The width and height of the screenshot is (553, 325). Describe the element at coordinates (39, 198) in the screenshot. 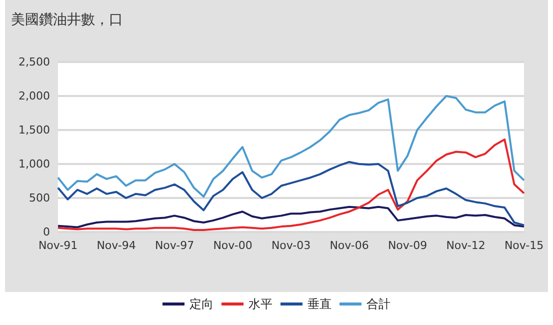

I see `y-tick-label: 500` at that location.